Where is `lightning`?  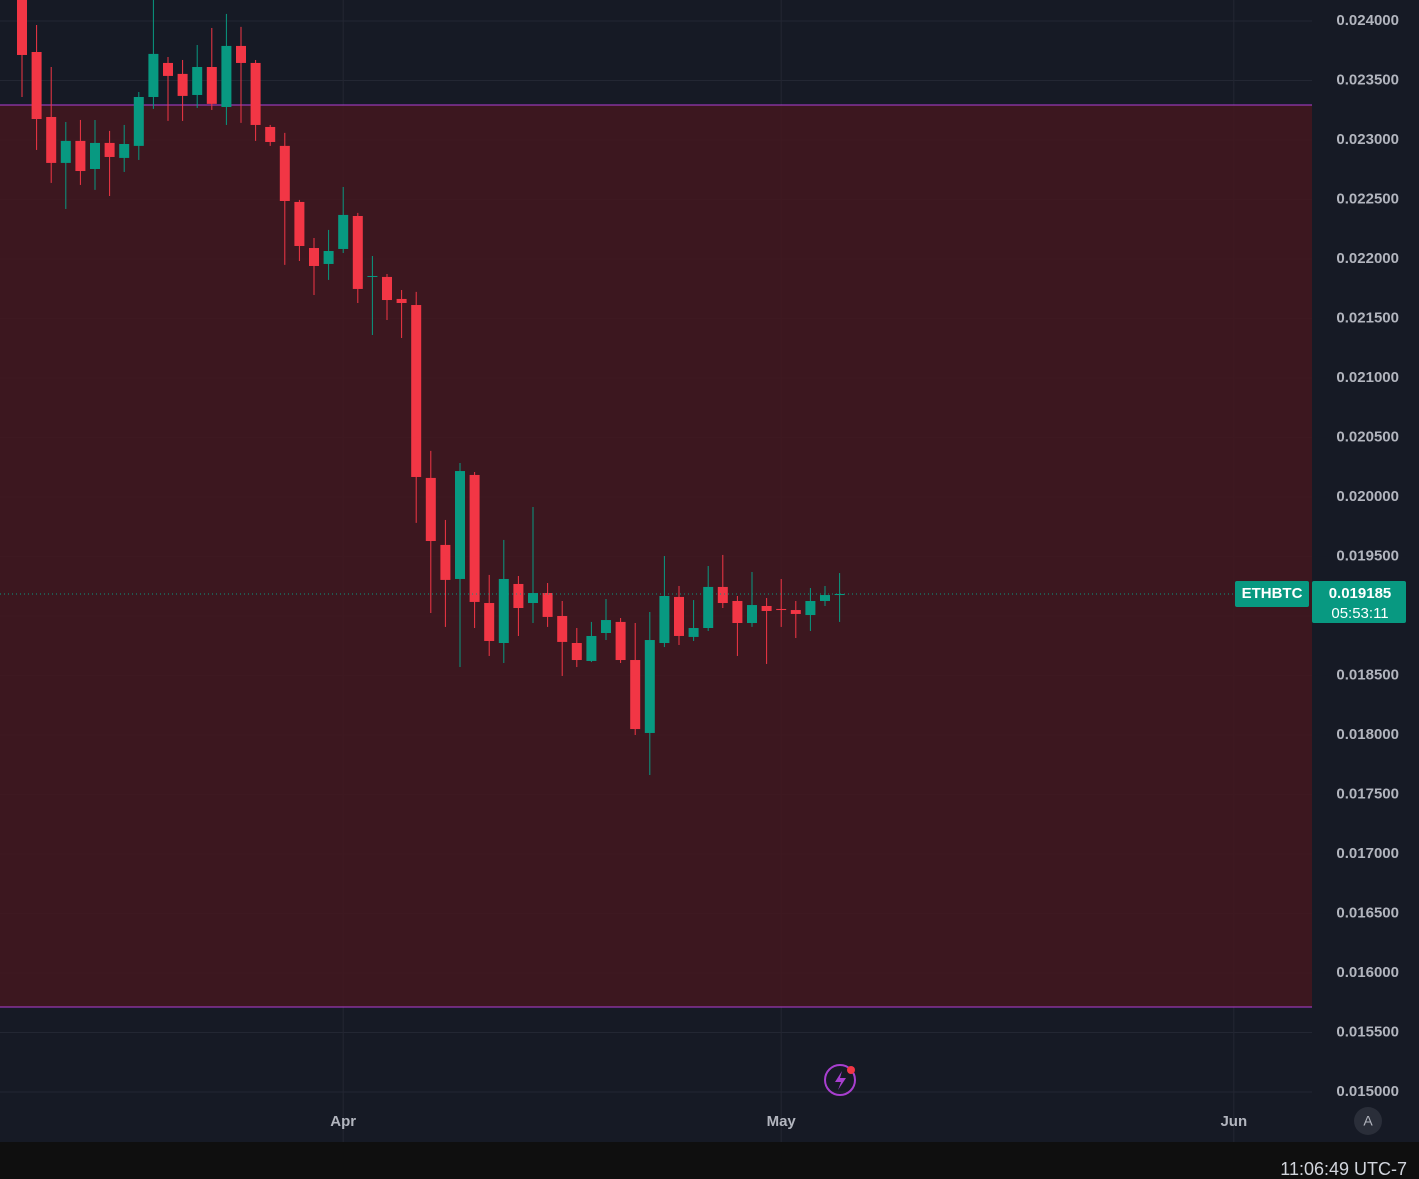
lightning is located at coordinates (840, 1080).